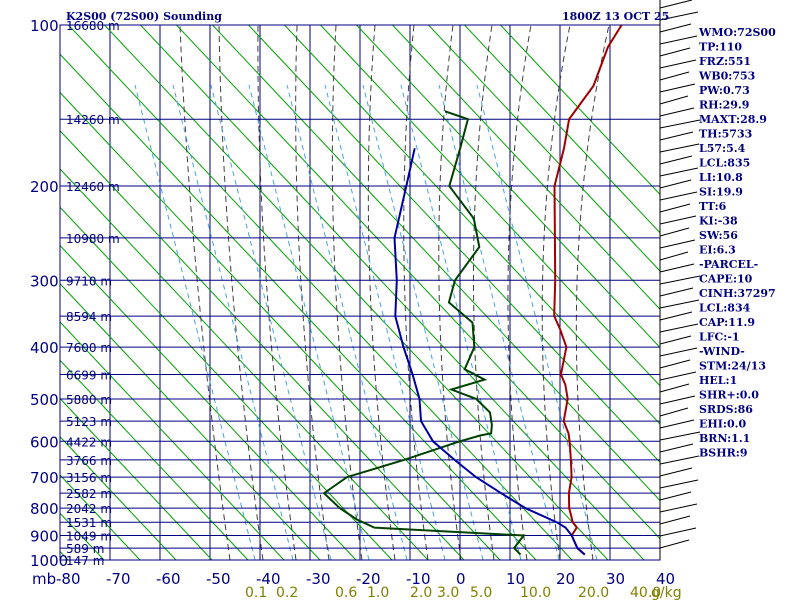 The width and height of the screenshot is (800, 600). Describe the element at coordinates (722, 351) in the screenshot. I see `sounding-index: -WIND-` at that location.